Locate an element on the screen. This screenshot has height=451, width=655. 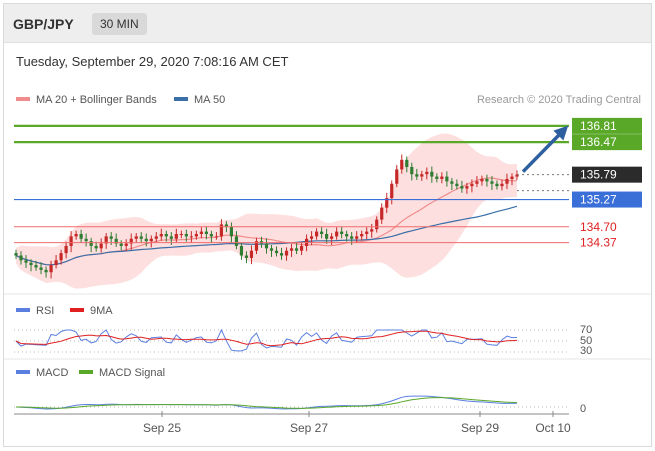
macd-signal-legend-swatch is located at coordinates (86, 372).